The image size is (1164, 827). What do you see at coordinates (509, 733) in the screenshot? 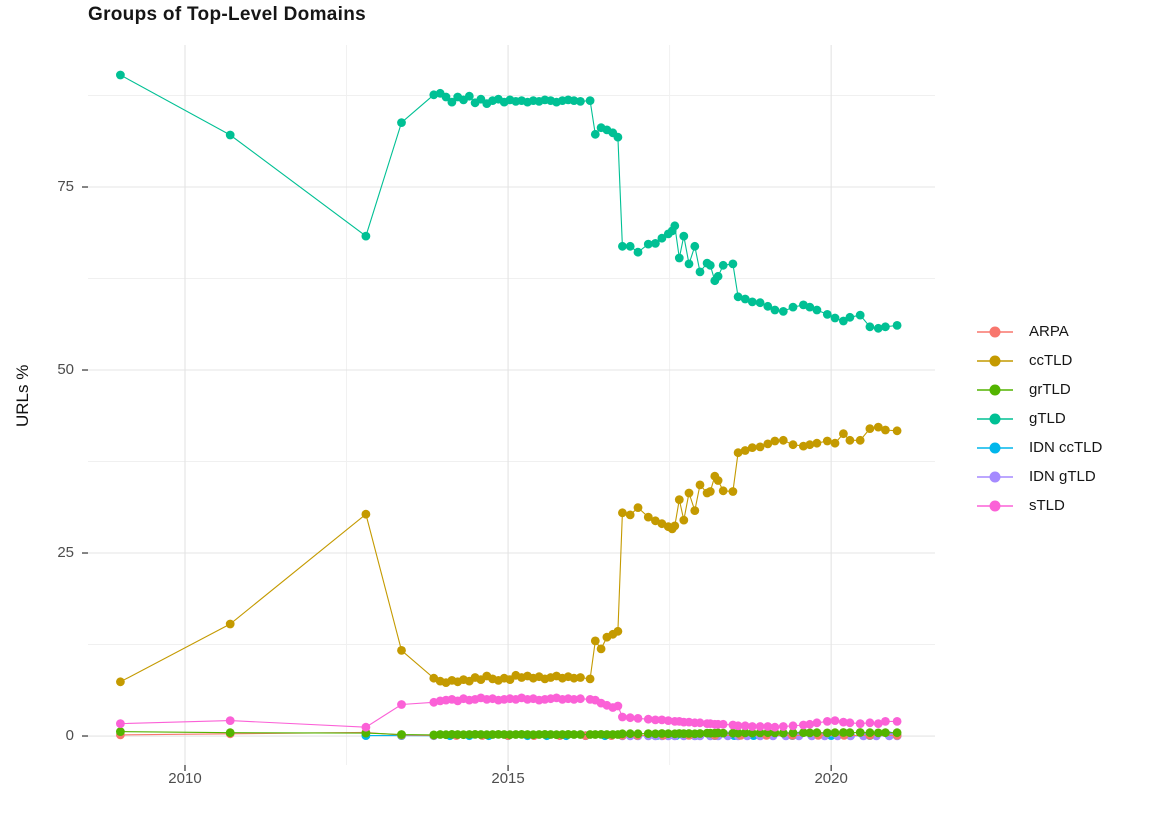
I see `series-grtld` at bounding box center [509, 733].